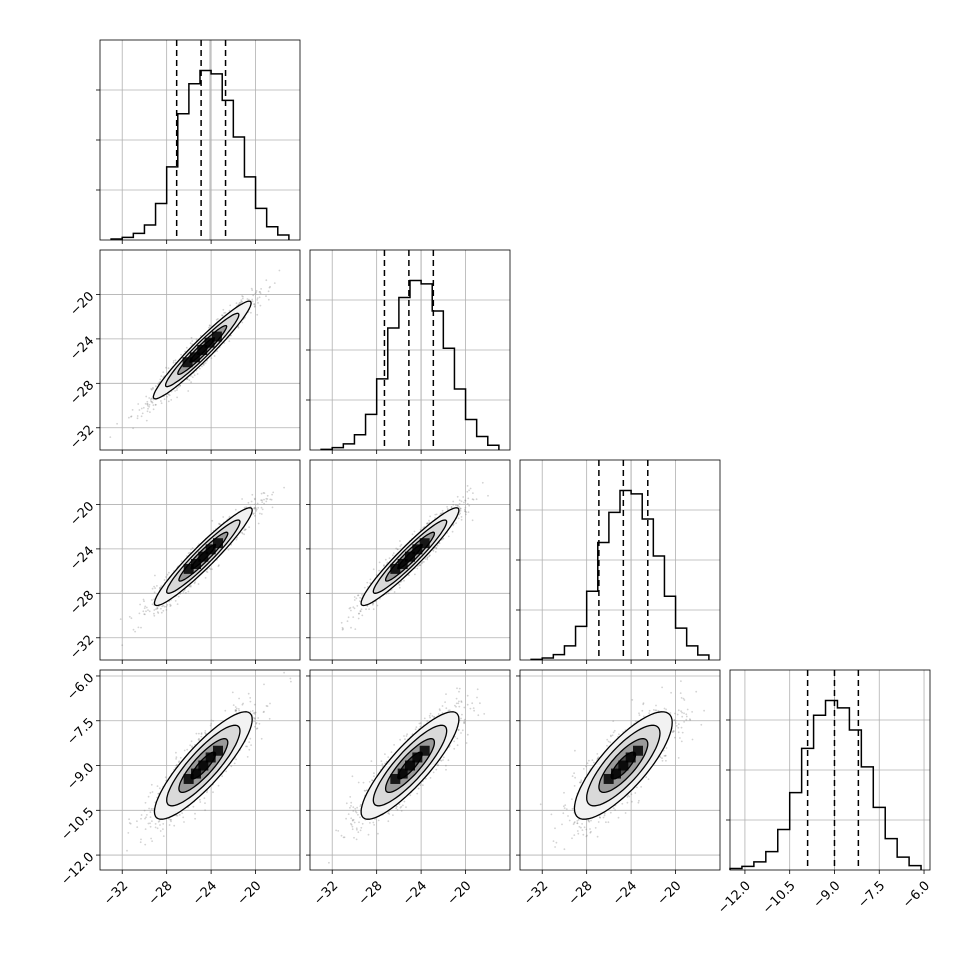 The image size is (970, 970). I want to click on x-tick-label: −12.0, so click(734, 897).